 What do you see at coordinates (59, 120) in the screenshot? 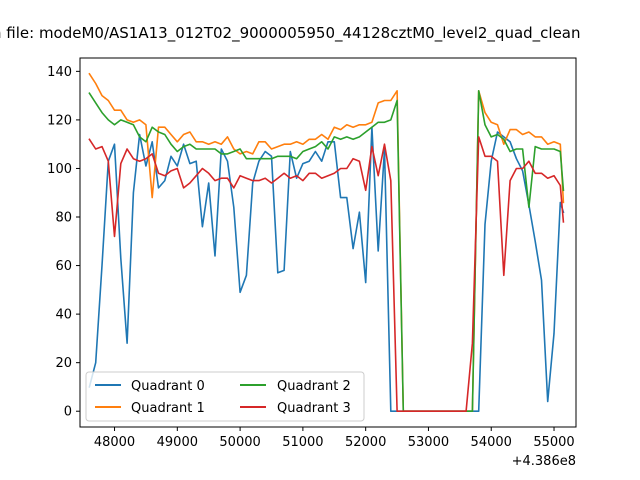
I see `y-tick-label: 120` at bounding box center [59, 120].